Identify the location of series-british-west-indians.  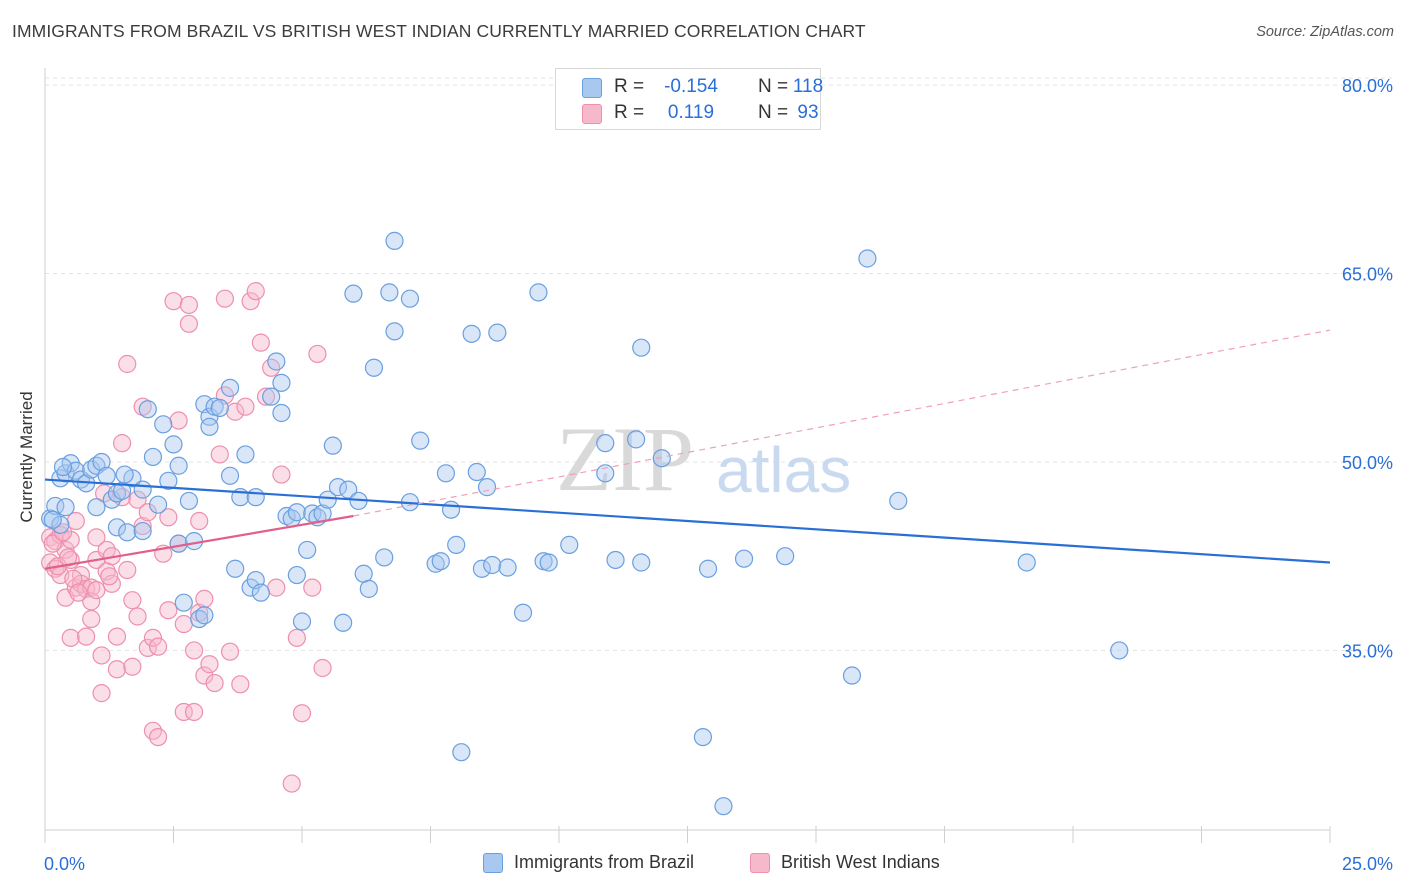
(186, 537).